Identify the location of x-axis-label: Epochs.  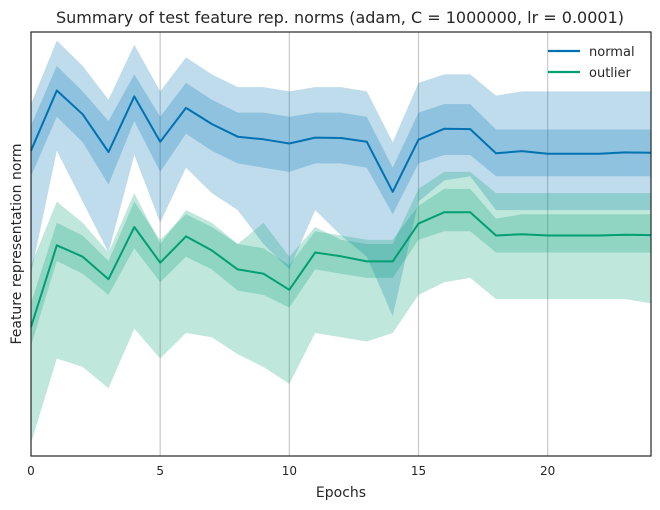
(341, 493).